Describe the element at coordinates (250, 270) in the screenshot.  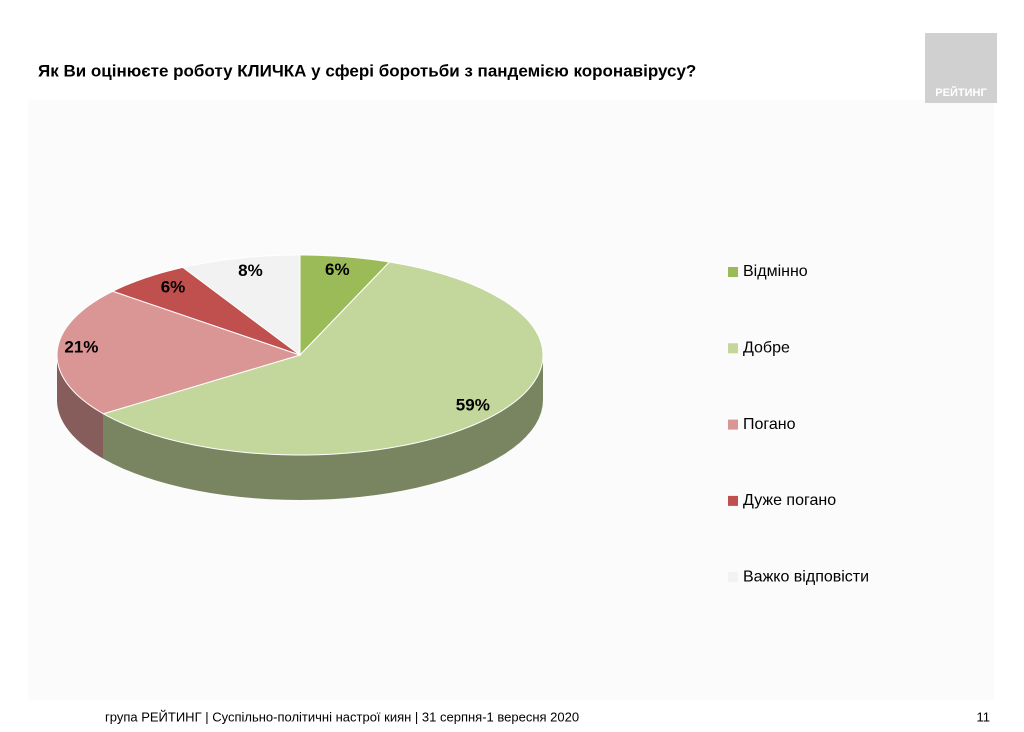
I see `data-label: 8%` at that location.